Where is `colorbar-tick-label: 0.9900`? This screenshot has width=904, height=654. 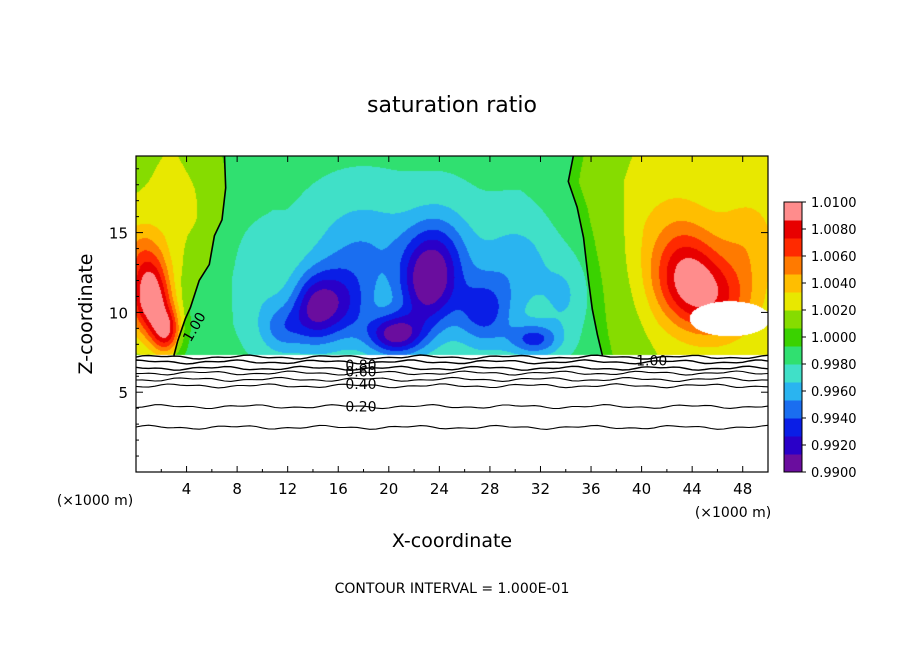
colorbar-tick-label: 0.9900 is located at coordinates (834, 473).